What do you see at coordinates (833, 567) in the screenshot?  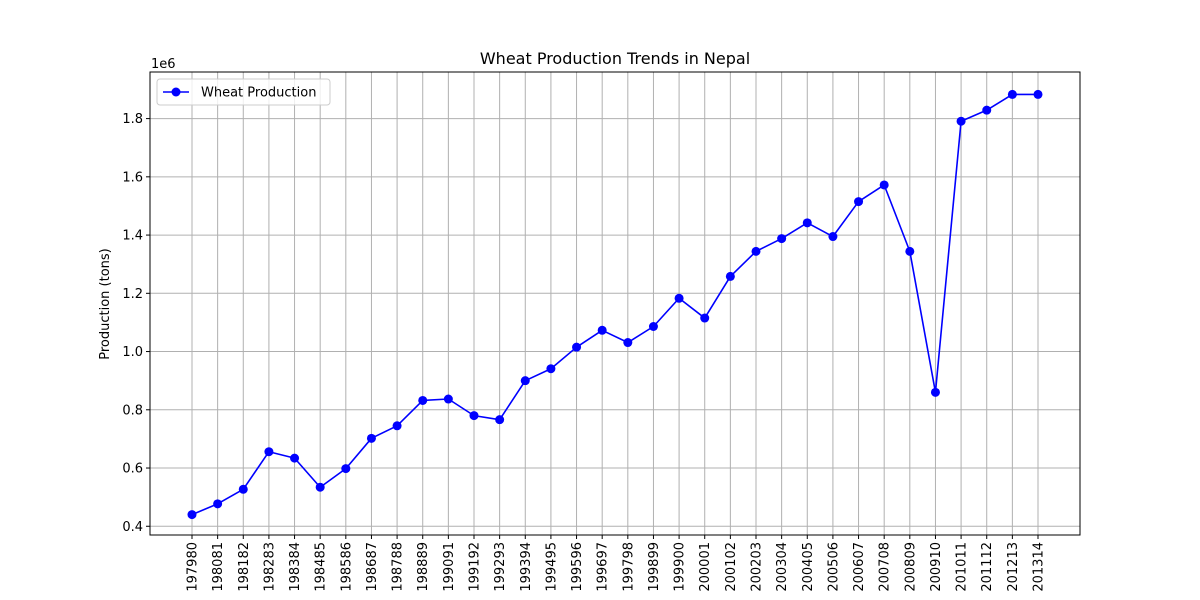 I see `x-tick-label: 200506` at bounding box center [833, 567].